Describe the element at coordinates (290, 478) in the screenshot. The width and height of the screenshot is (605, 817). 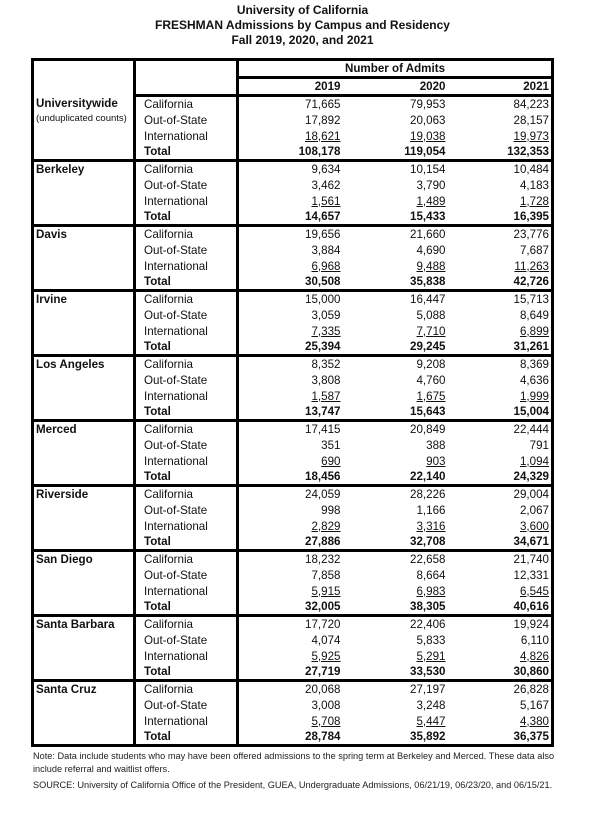
I see `admit-count-cell: 18,456` at that location.